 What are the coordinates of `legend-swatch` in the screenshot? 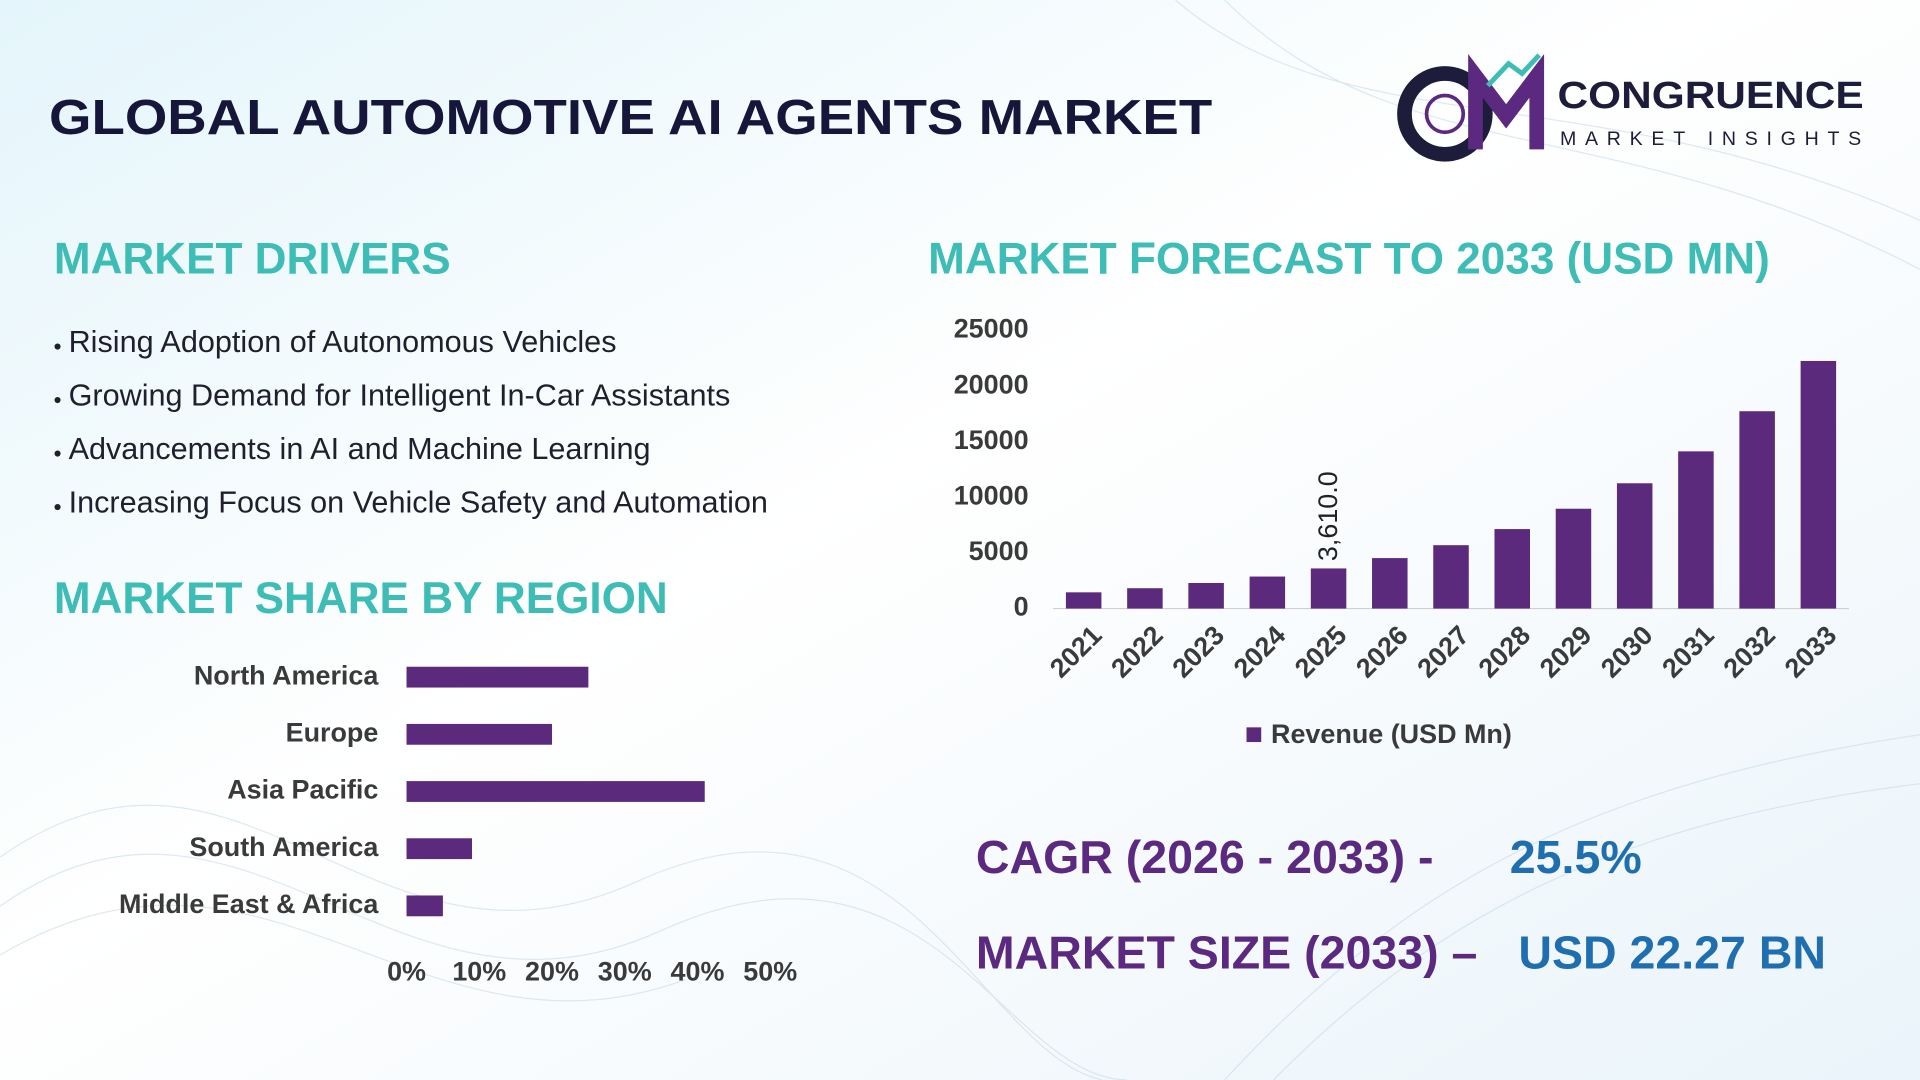 It's located at (1254, 735).